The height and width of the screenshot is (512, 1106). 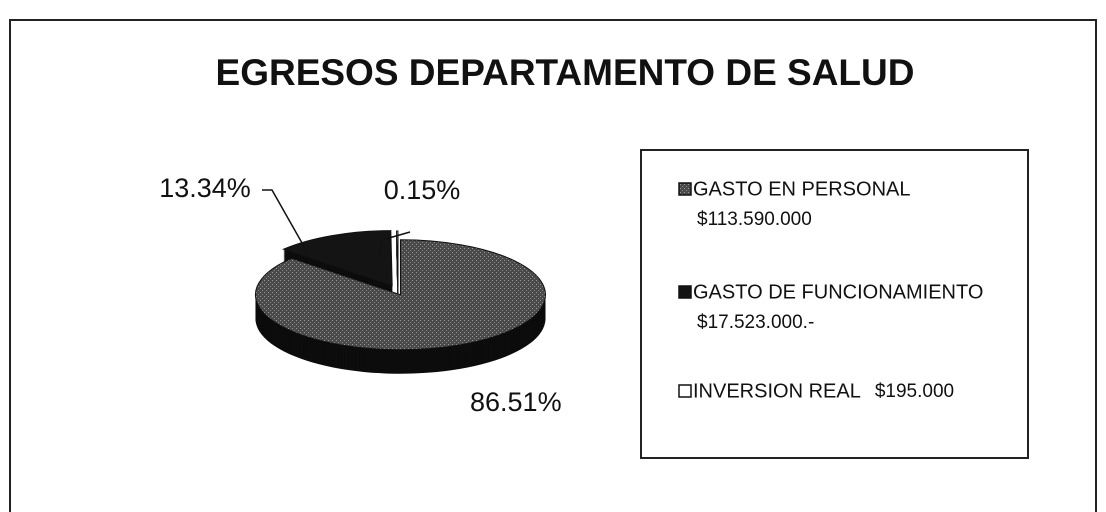 I want to click on legend-amount: $17.523.000.-, so click(x=755, y=322).